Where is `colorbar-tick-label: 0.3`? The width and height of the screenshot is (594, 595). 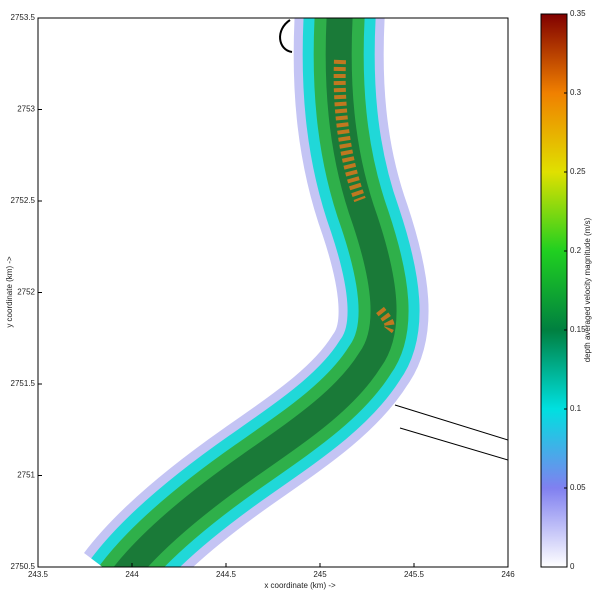
colorbar-tick-label: 0.3 is located at coordinates (576, 92).